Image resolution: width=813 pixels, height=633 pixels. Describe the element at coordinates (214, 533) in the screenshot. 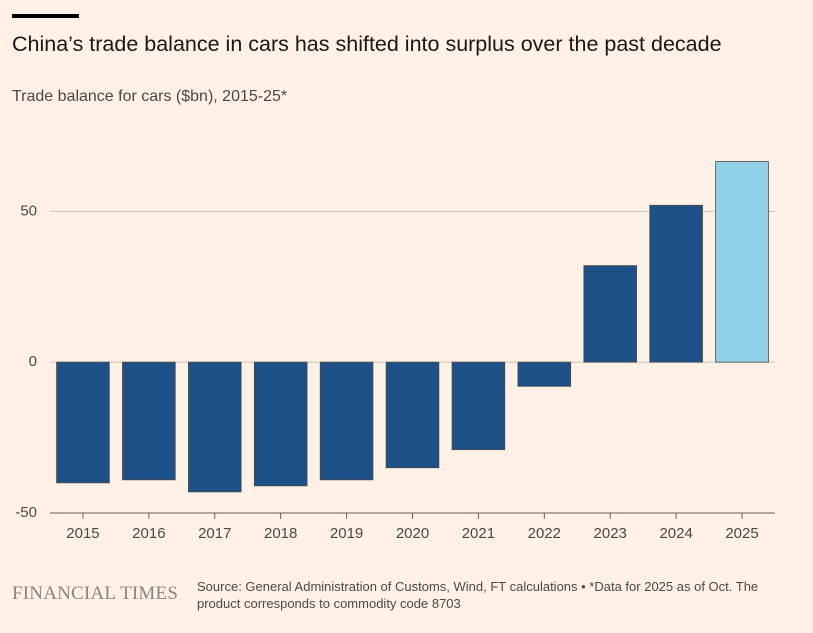

I see `x-tick-label: 2017` at that location.